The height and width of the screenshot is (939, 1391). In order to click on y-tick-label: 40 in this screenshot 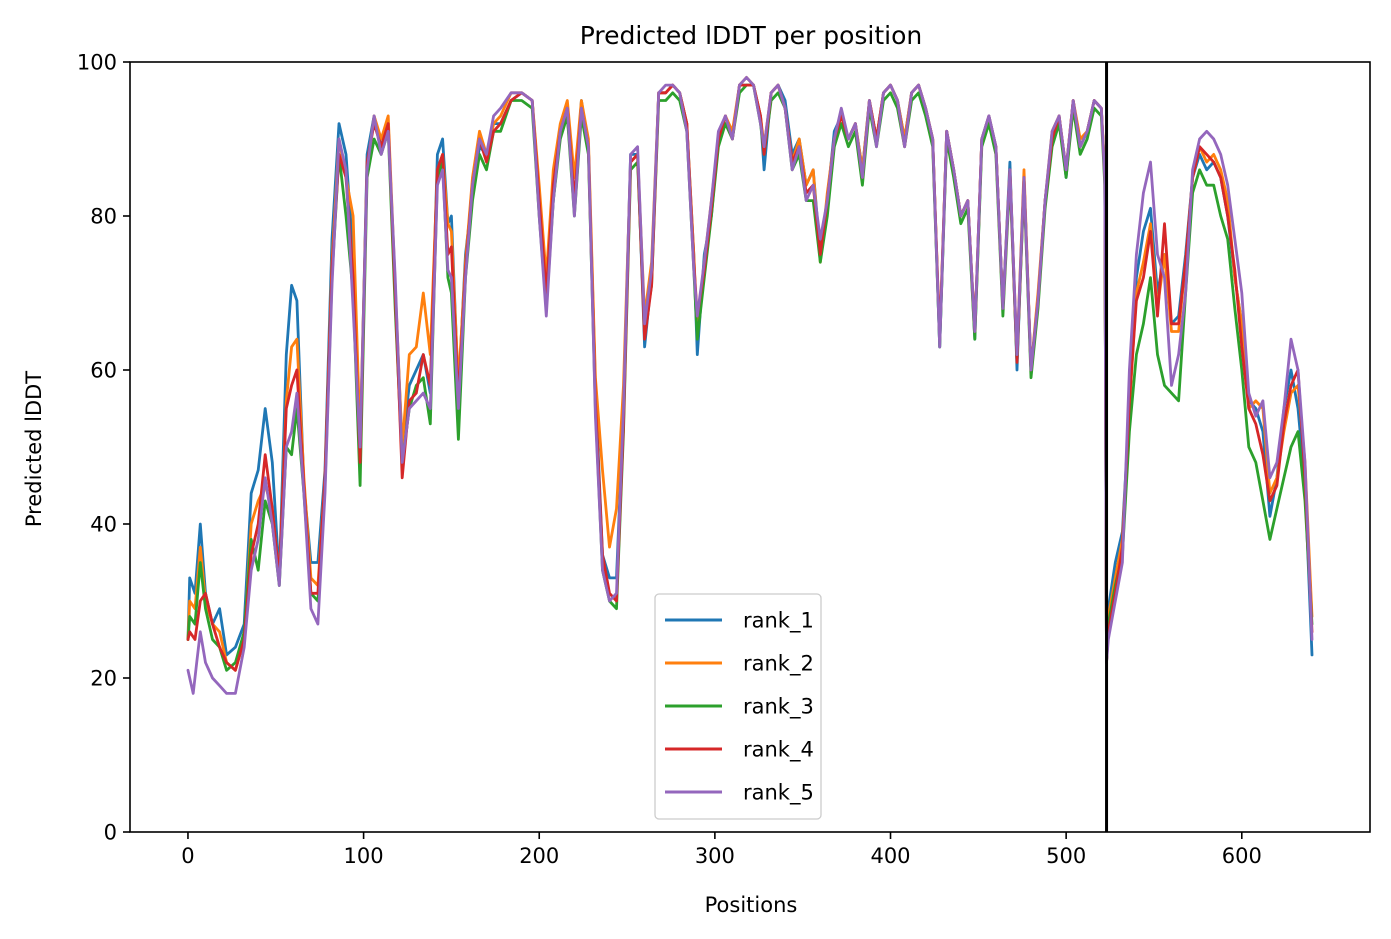, I will do `click(103, 525)`.